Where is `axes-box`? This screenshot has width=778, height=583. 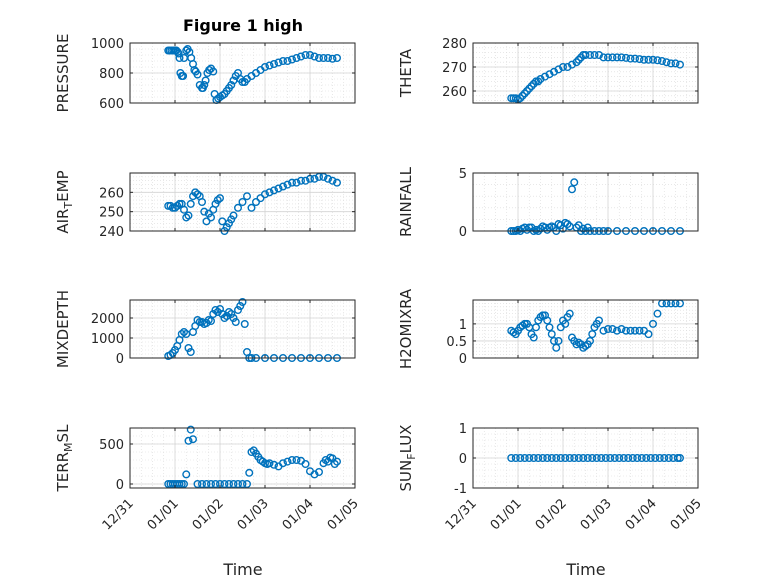
axes-box is located at coordinates (585, 329).